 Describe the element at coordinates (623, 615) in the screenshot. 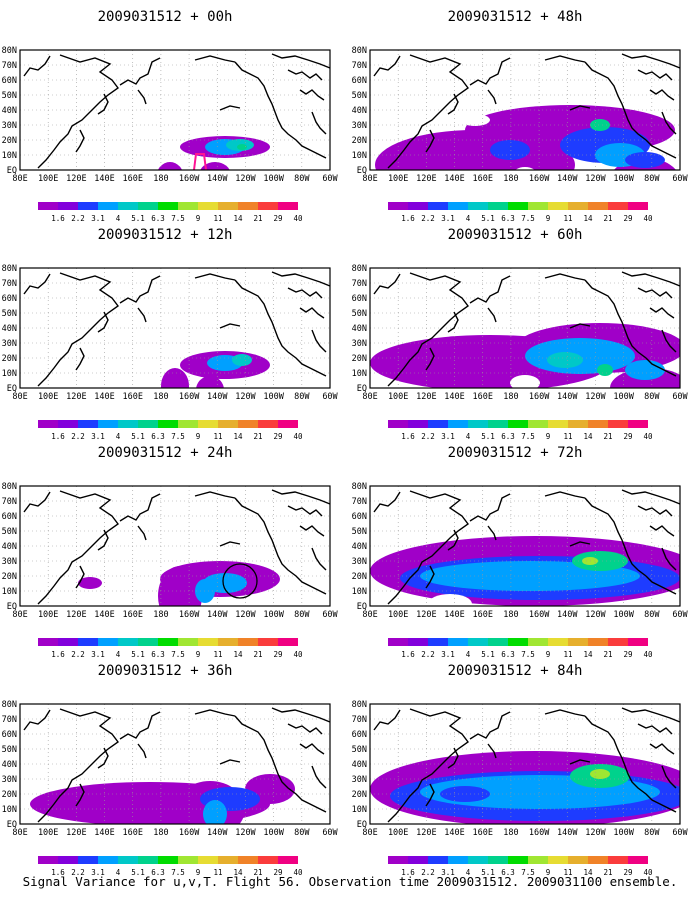

I see `lon-label: 100W` at that location.